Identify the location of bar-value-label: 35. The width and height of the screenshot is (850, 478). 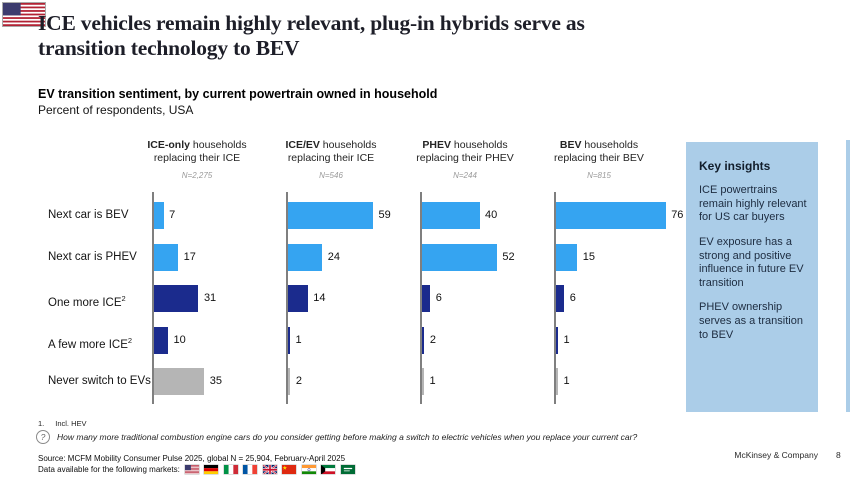
(215, 381).